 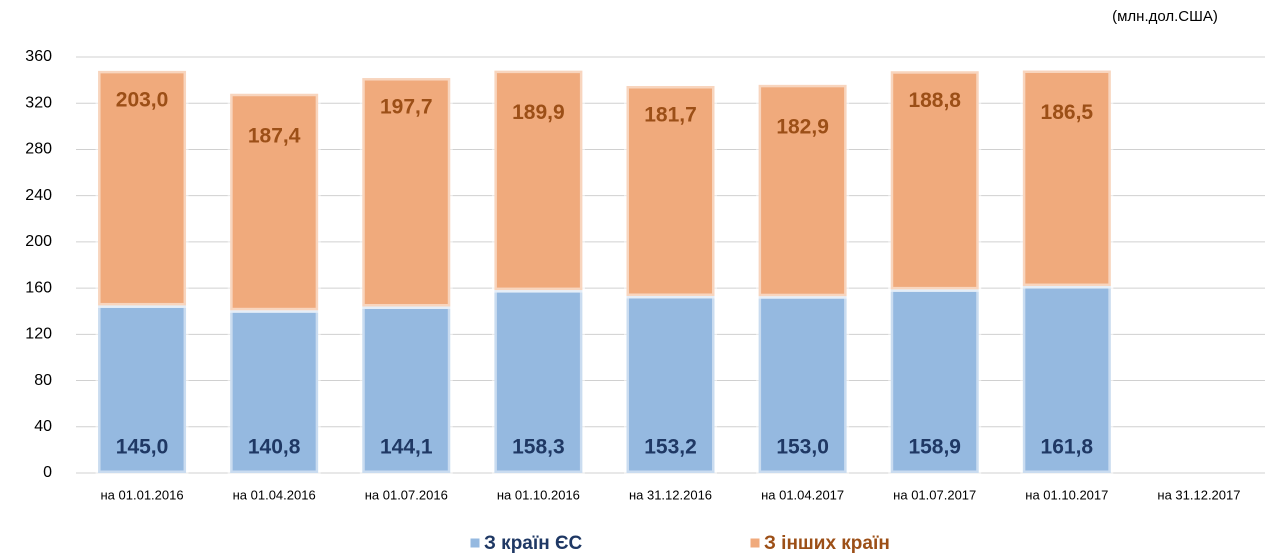 I want to click on legend-label: З інших країн, so click(x=827, y=543).